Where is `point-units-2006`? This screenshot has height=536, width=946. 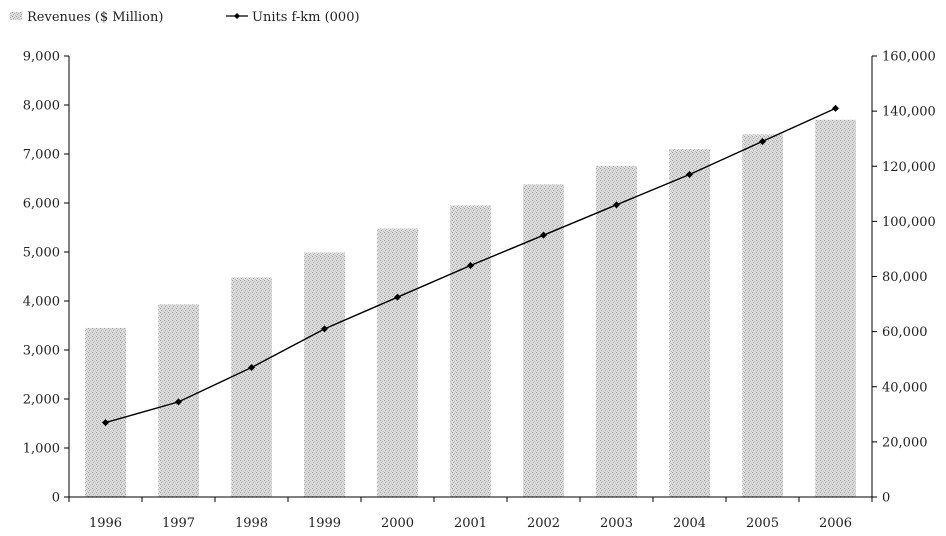 point-units-2006 is located at coordinates (835, 108).